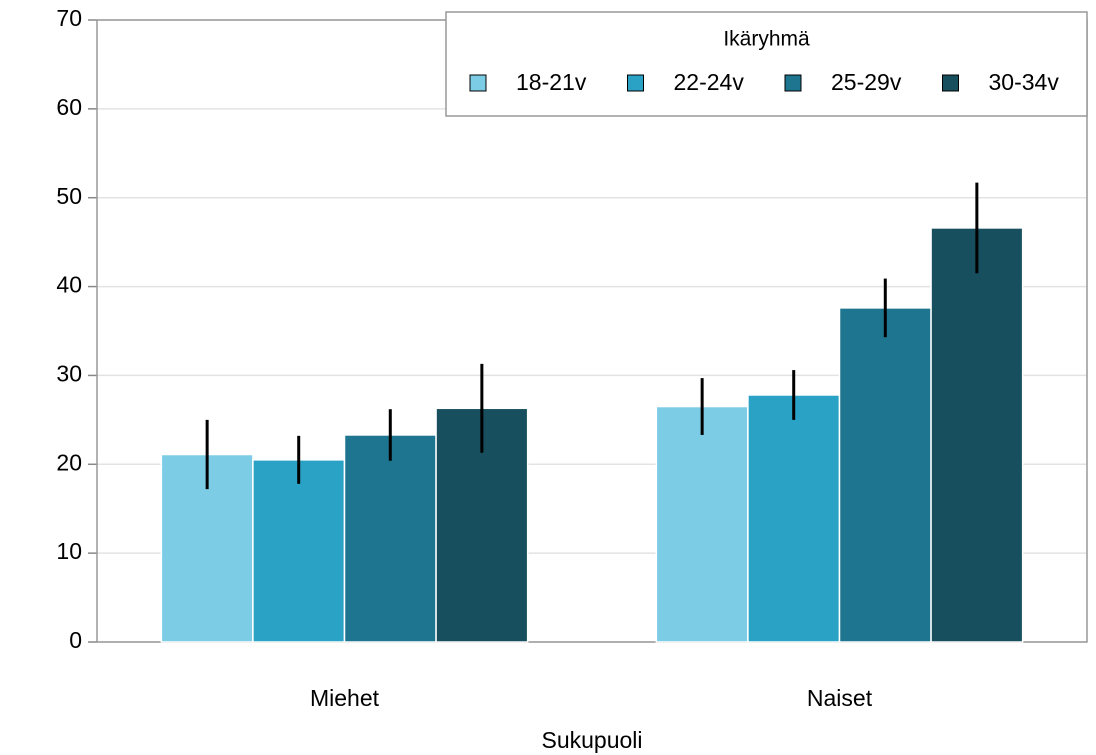  Describe the element at coordinates (69, 285) in the screenshot. I see `y-tick-label: 40` at that location.